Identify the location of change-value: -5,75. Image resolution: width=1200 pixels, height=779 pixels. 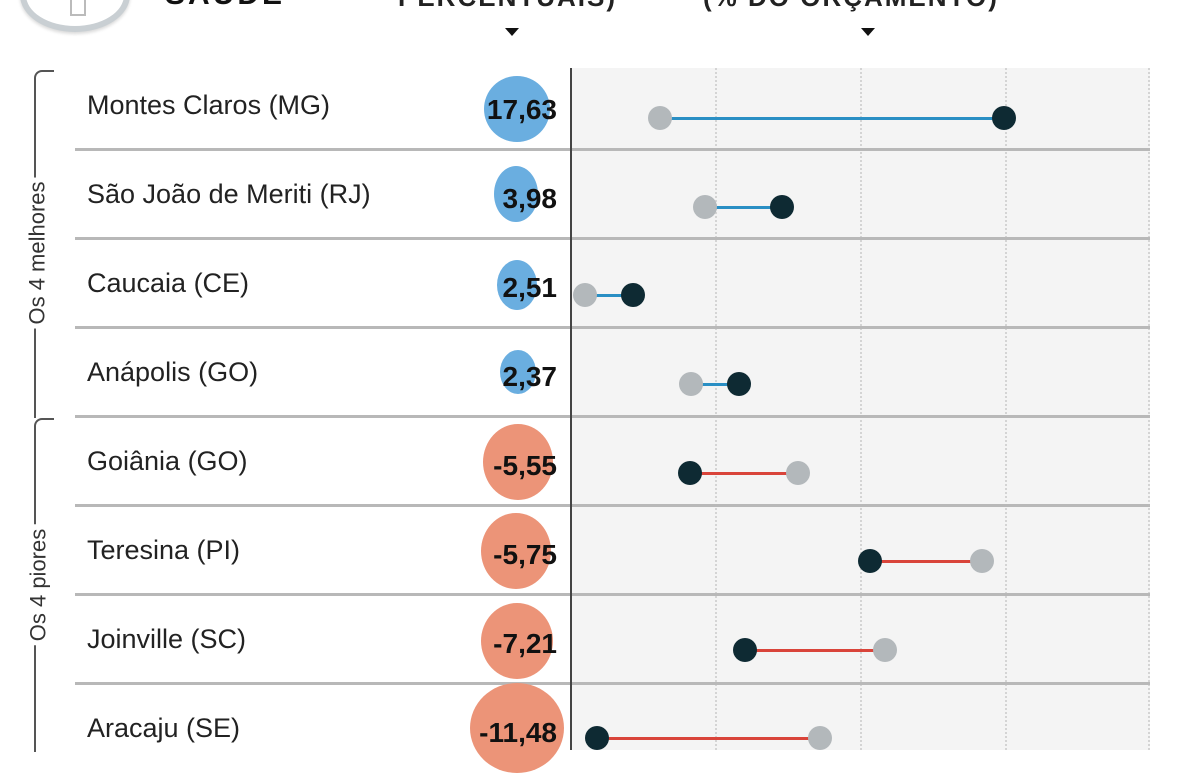
(525, 554).